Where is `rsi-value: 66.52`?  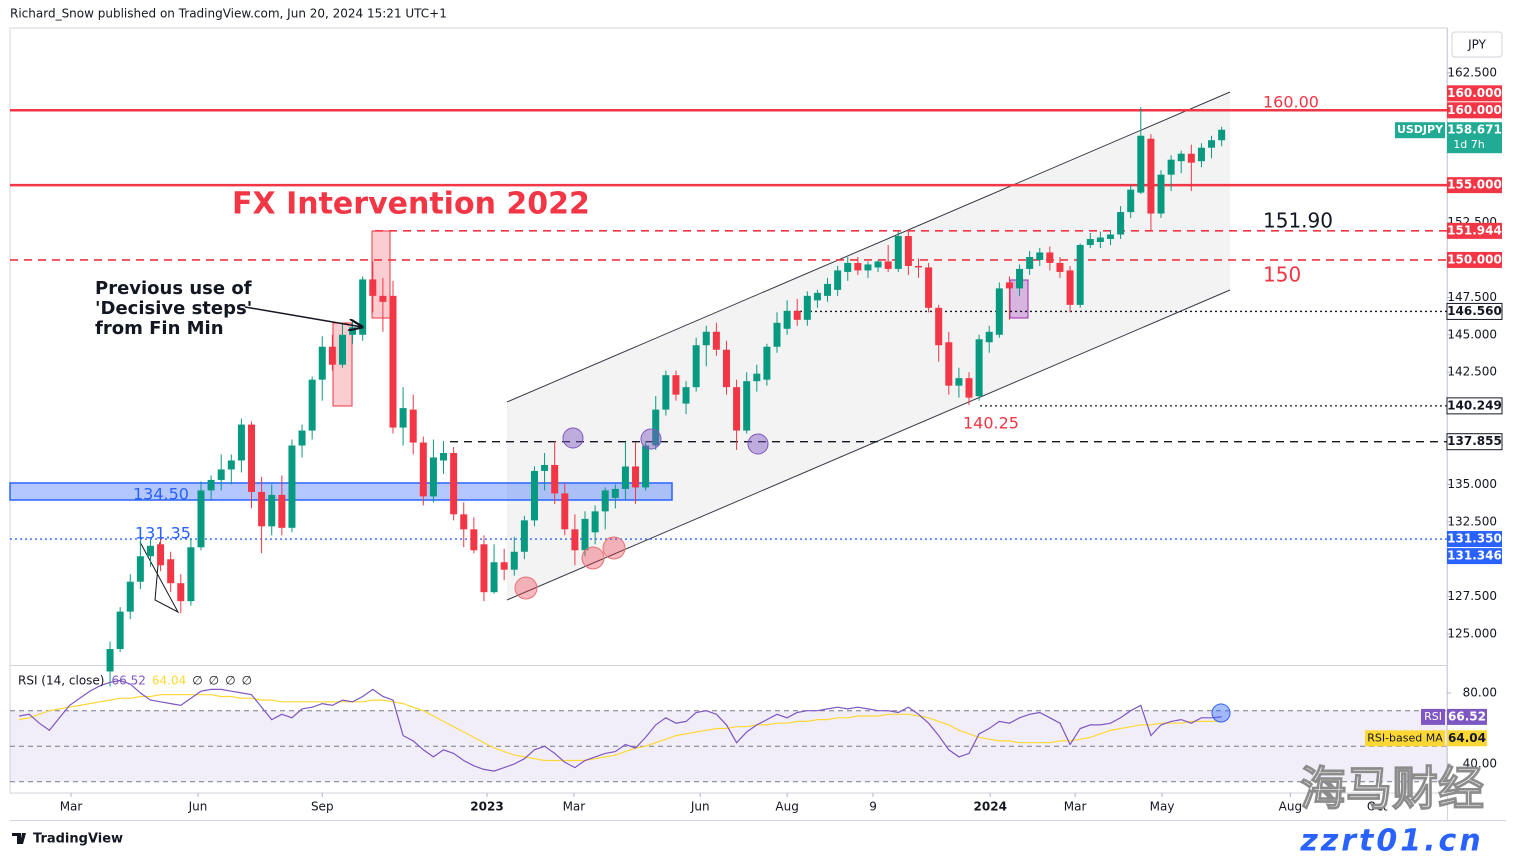 rsi-value: 66.52 is located at coordinates (1467, 716).